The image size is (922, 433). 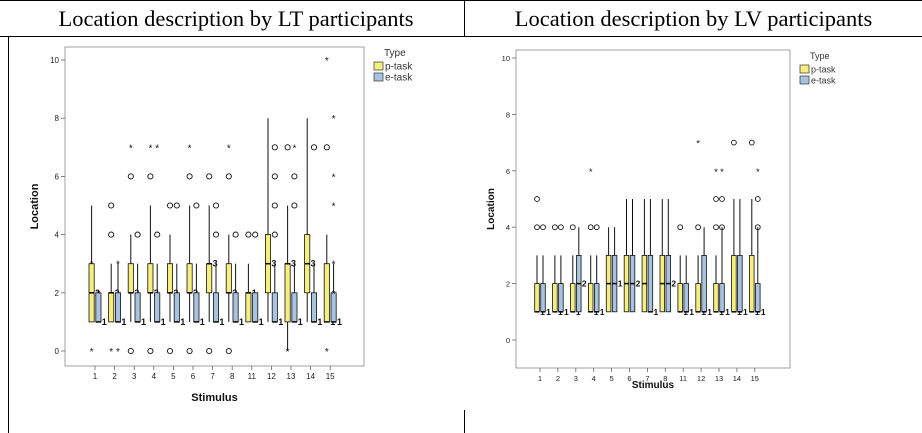 What do you see at coordinates (823, 81) in the screenshot?
I see `legend-label-e-task: e-task` at bounding box center [823, 81].